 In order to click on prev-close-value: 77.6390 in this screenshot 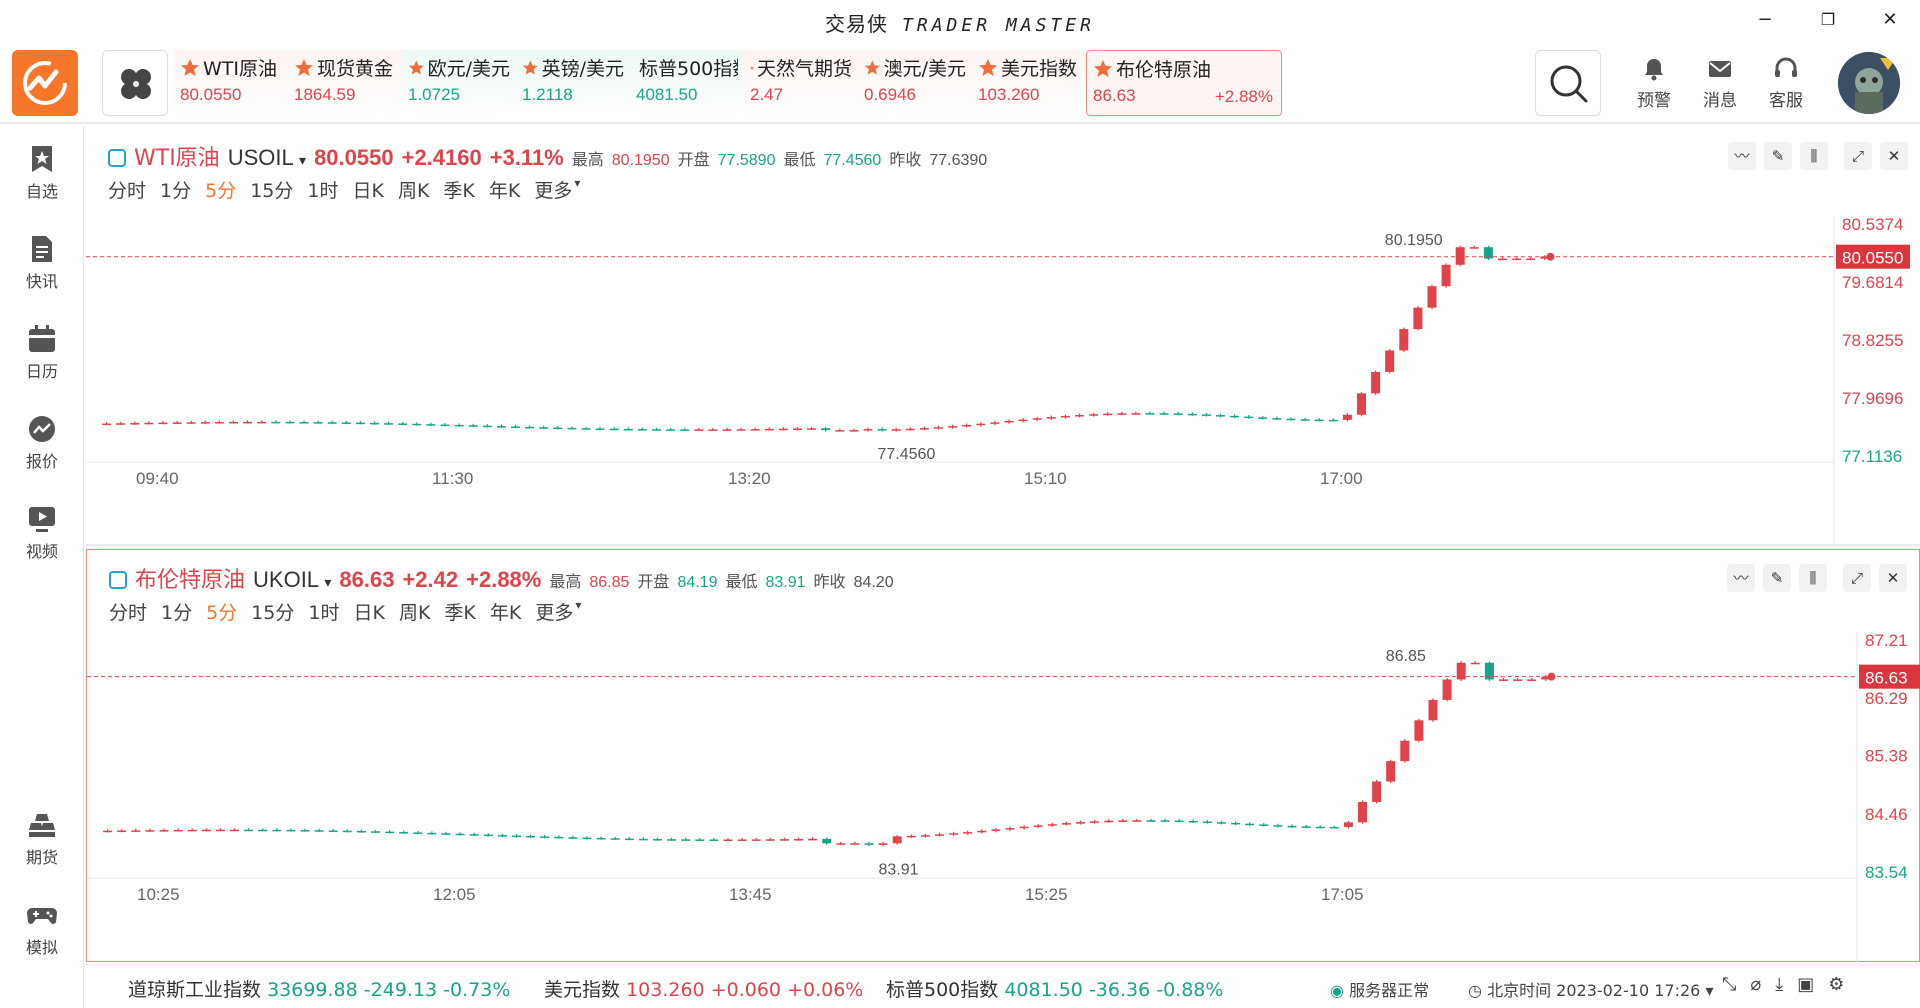, I will do `click(958, 160)`.